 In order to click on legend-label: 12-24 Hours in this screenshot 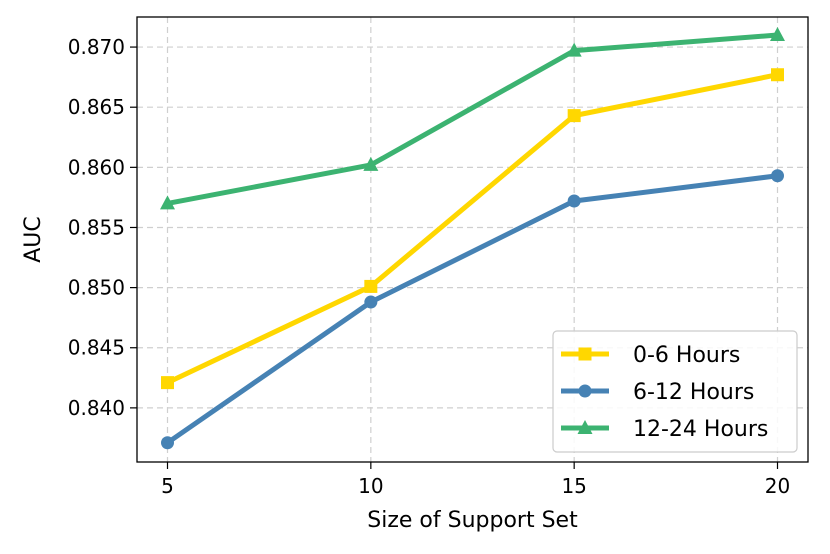, I will do `click(700, 429)`.